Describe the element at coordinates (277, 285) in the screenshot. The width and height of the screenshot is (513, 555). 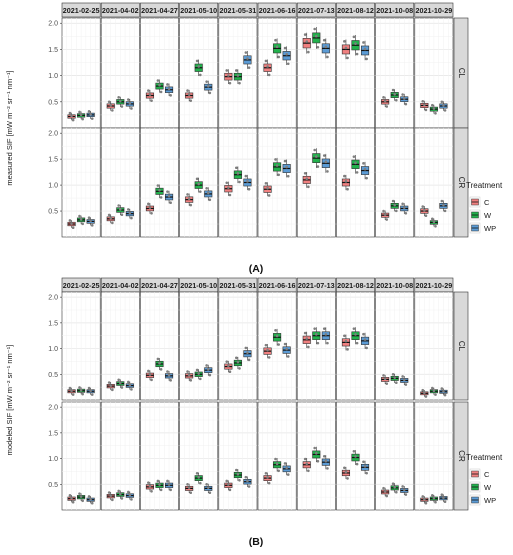
I see `date-label: 2021-06-16` at that location.